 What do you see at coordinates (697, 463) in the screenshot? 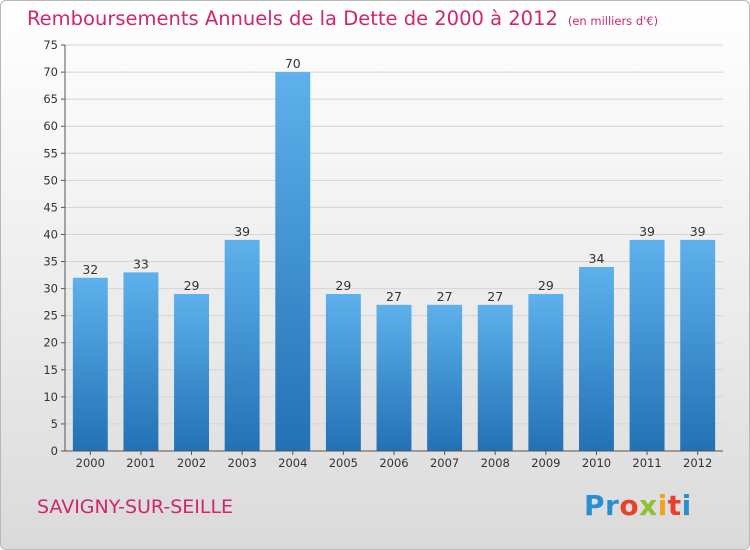
I see `x-tick-label: 2012` at bounding box center [697, 463].